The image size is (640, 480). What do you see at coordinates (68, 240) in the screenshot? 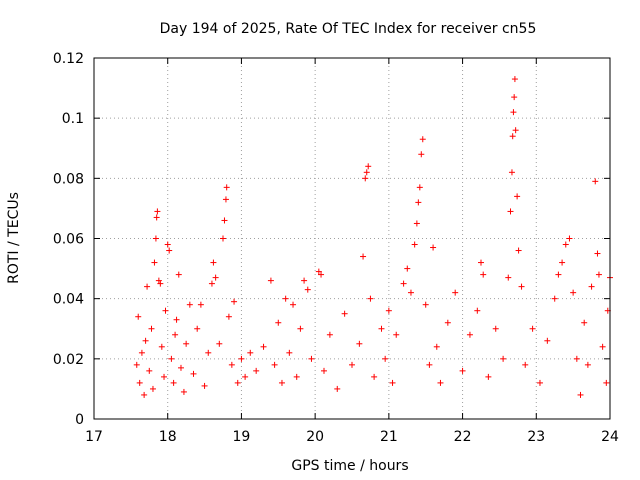
I see `y-tick-label: 0.06` at bounding box center [68, 240].